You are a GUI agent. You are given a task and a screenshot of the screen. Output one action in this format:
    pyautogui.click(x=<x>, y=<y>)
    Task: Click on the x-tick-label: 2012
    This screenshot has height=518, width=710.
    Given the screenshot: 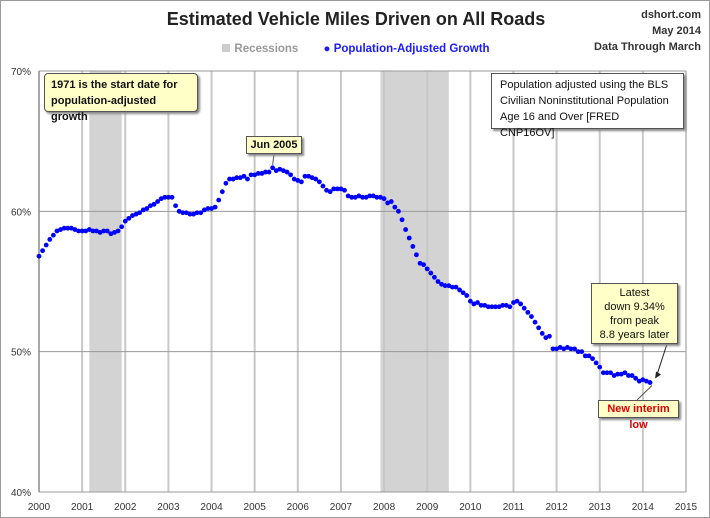 What is the action you would take?
    pyautogui.click(x=556, y=507)
    